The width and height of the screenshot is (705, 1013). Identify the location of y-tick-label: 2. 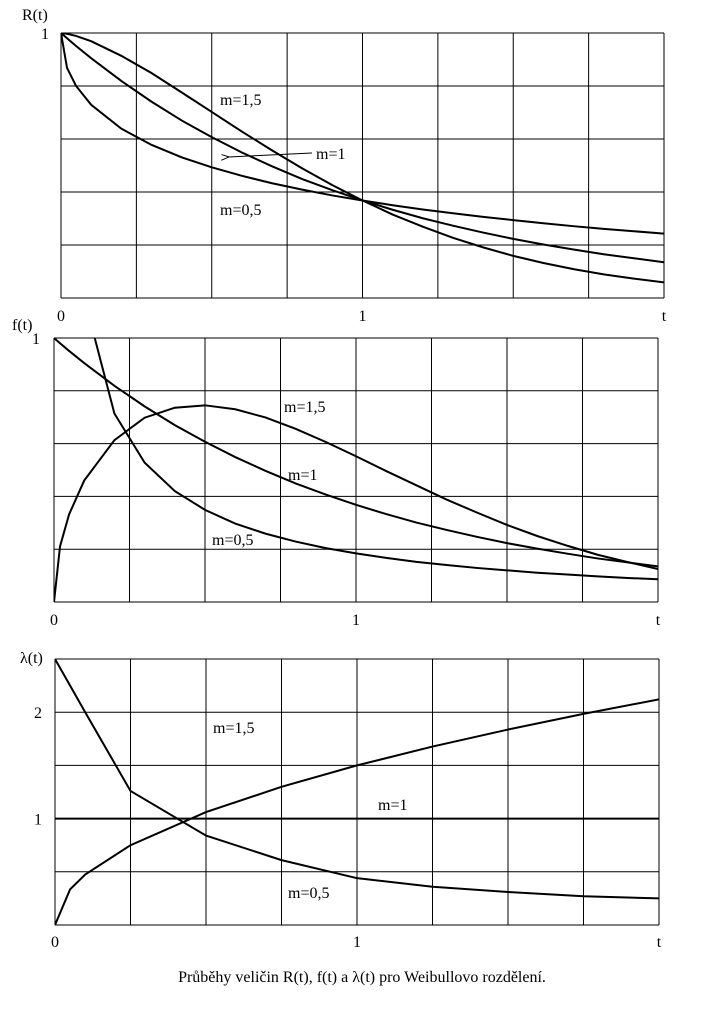
(38, 713).